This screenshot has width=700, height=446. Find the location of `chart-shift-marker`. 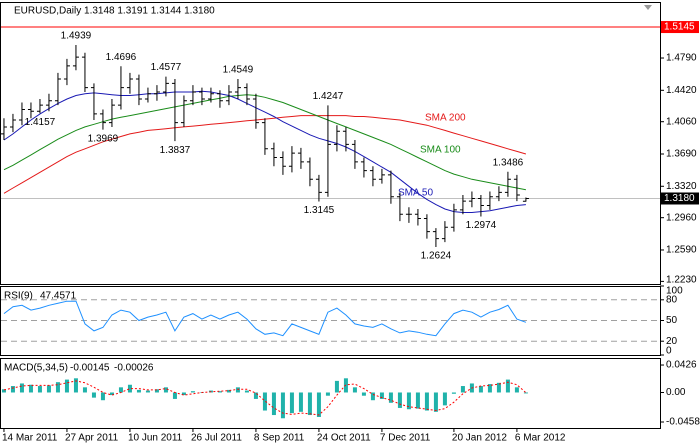

chart-shift-marker is located at coordinates (648, 7).